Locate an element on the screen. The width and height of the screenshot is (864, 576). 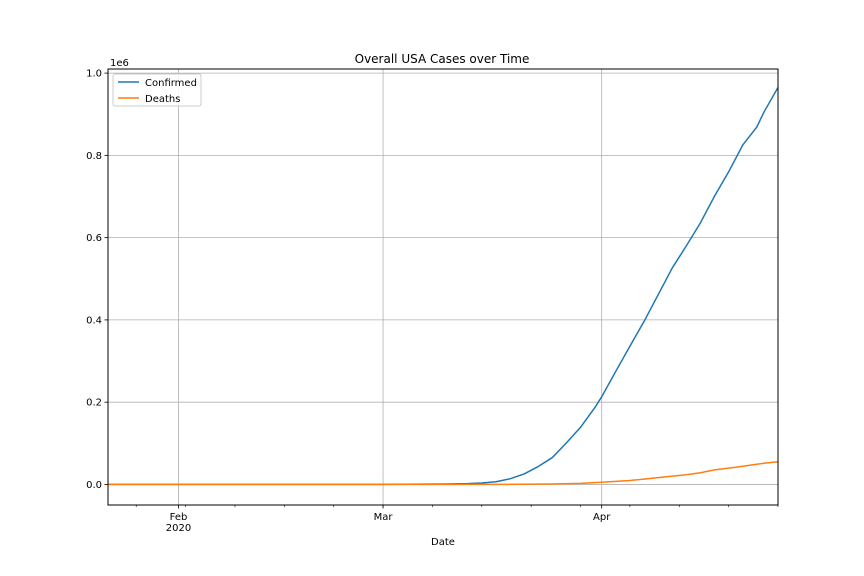
legend: Confirmed Deaths is located at coordinates (157, 90).